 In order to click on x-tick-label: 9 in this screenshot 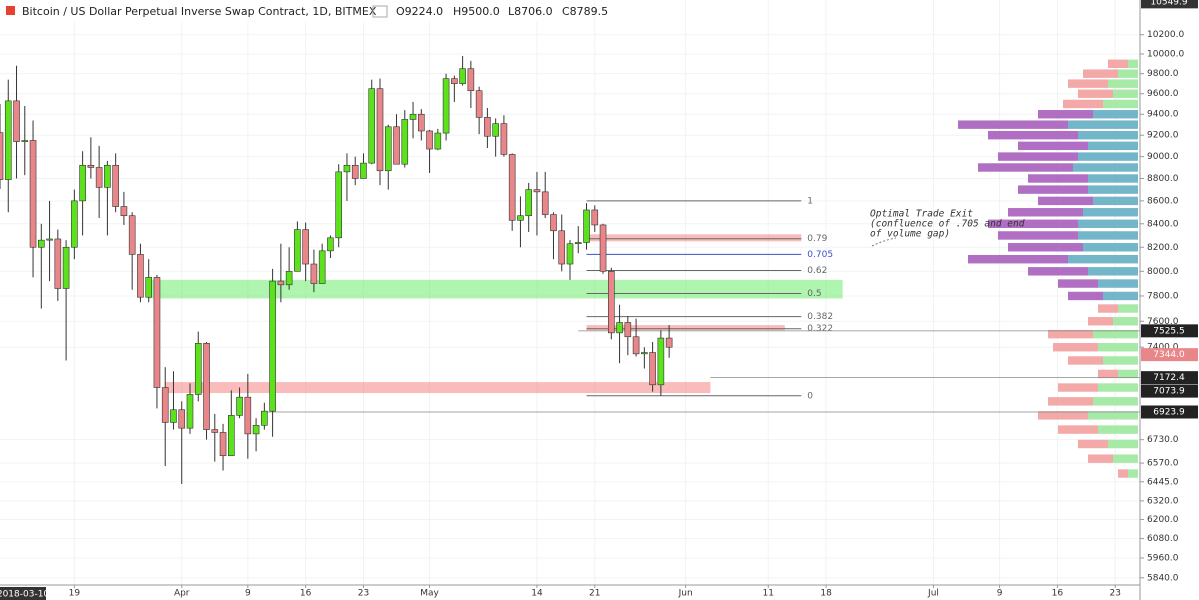, I will do `click(248, 594)`.